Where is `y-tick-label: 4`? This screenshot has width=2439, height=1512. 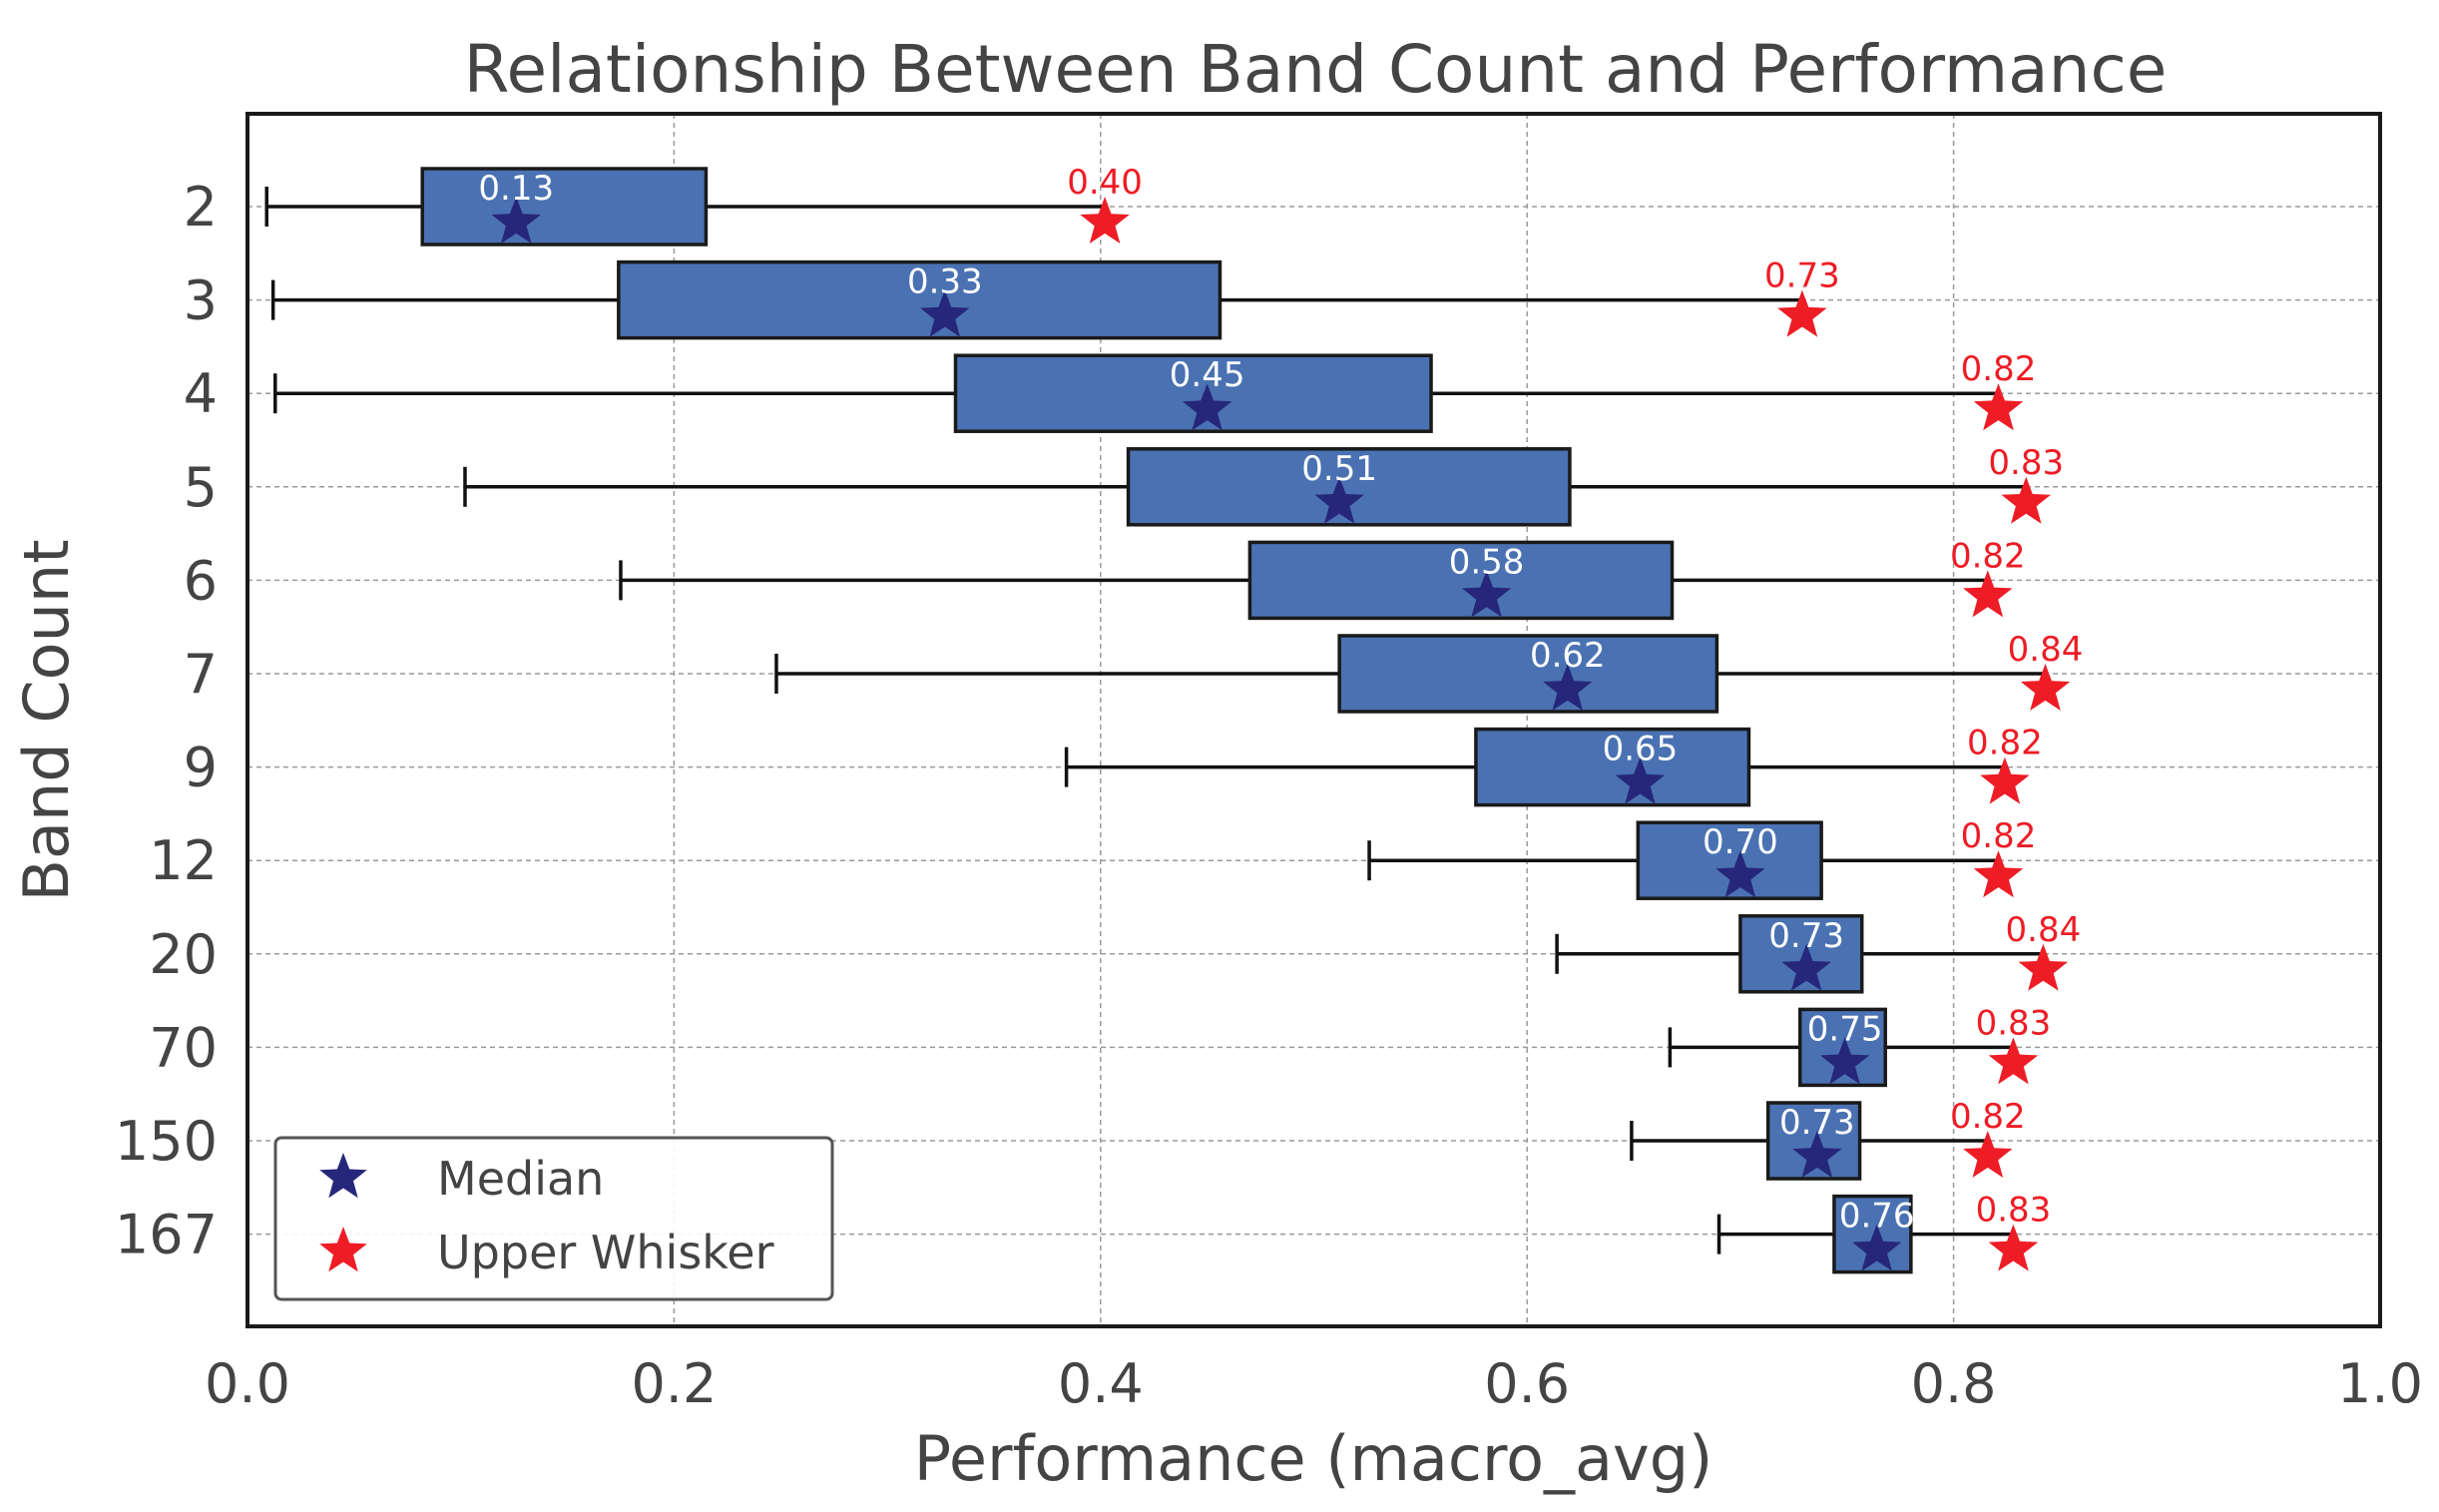
y-tick-label: 4 is located at coordinates (201, 393).